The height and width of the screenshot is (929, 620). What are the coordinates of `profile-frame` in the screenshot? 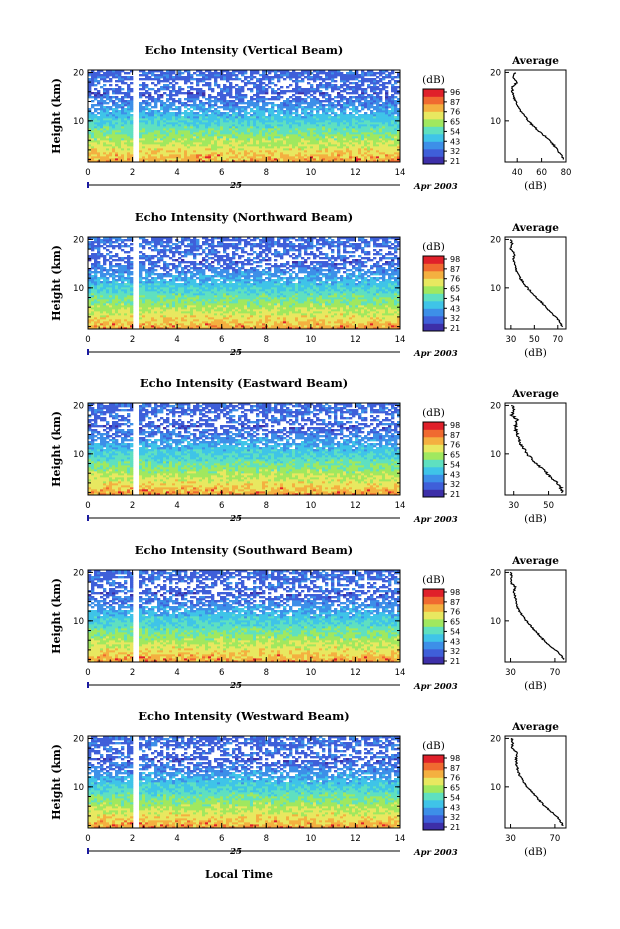 It's located at (535, 283).